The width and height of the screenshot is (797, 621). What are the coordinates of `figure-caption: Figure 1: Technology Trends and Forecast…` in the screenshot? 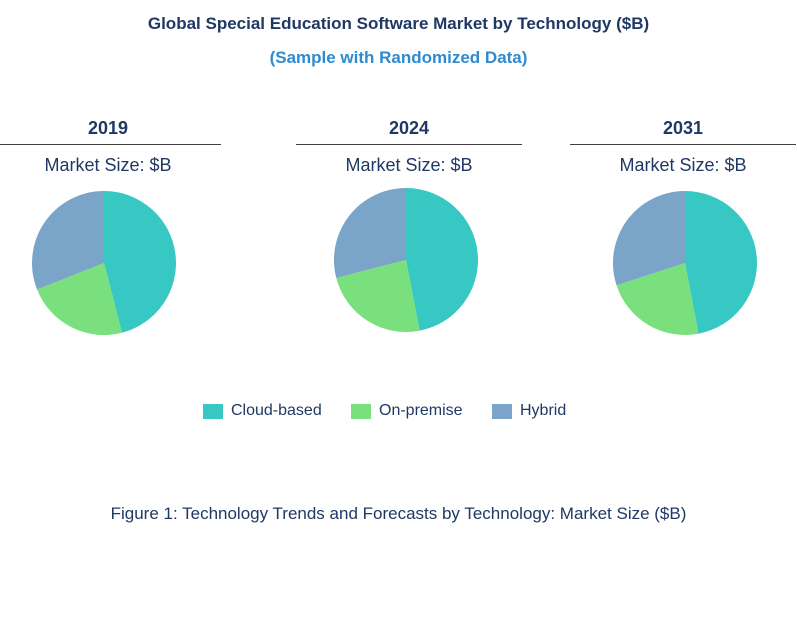 It's located at (398, 513).